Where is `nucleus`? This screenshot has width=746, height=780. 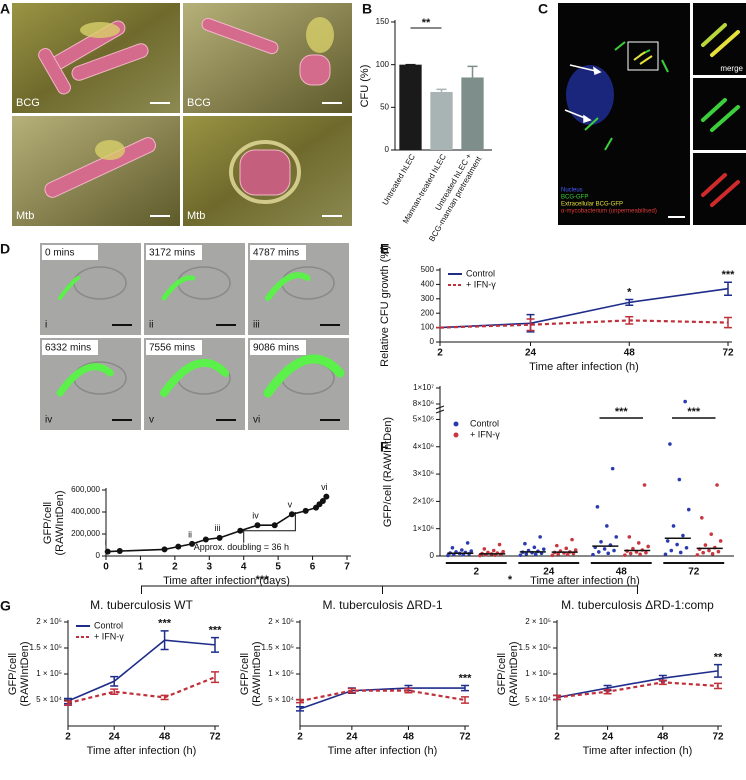
nucleus is located at coordinates (590, 95).